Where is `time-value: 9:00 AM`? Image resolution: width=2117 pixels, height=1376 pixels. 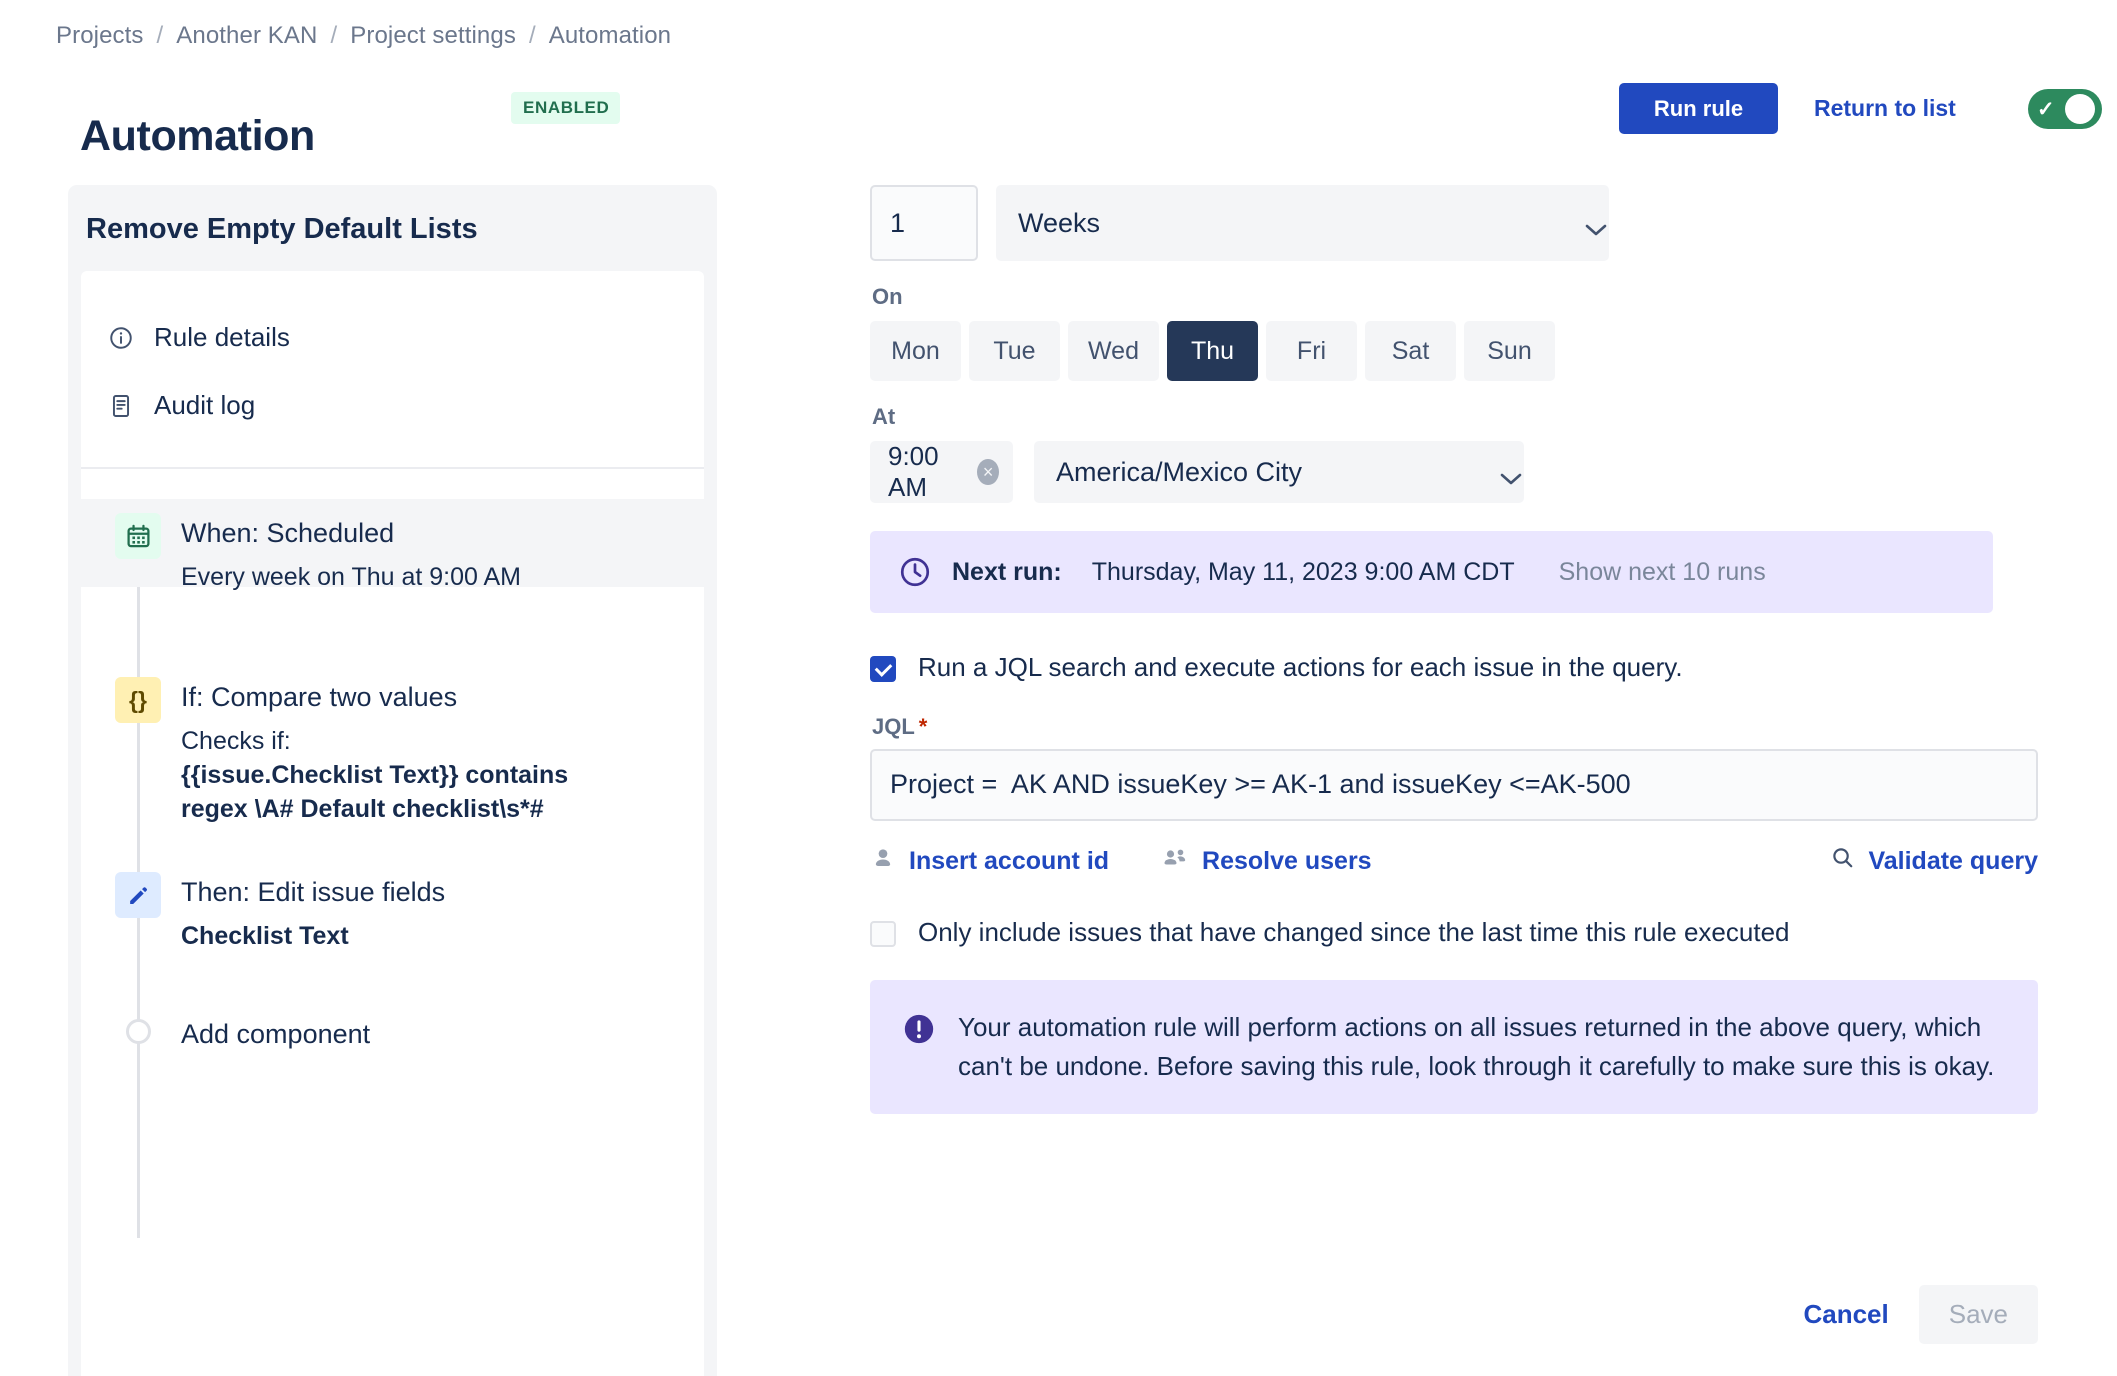 time-value: 9:00 AM is located at coordinates (913, 471).